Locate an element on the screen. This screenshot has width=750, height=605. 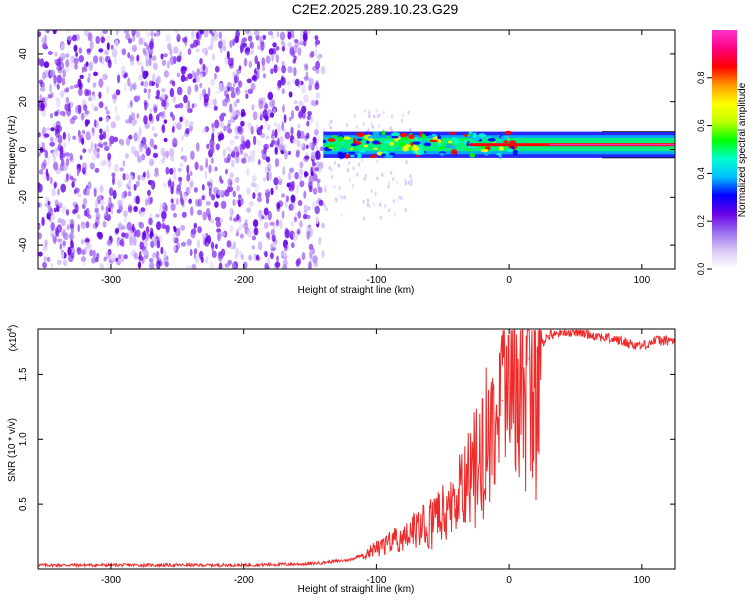
spectrogram-x-tick-label: -300 is located at coordinates (111, 280).